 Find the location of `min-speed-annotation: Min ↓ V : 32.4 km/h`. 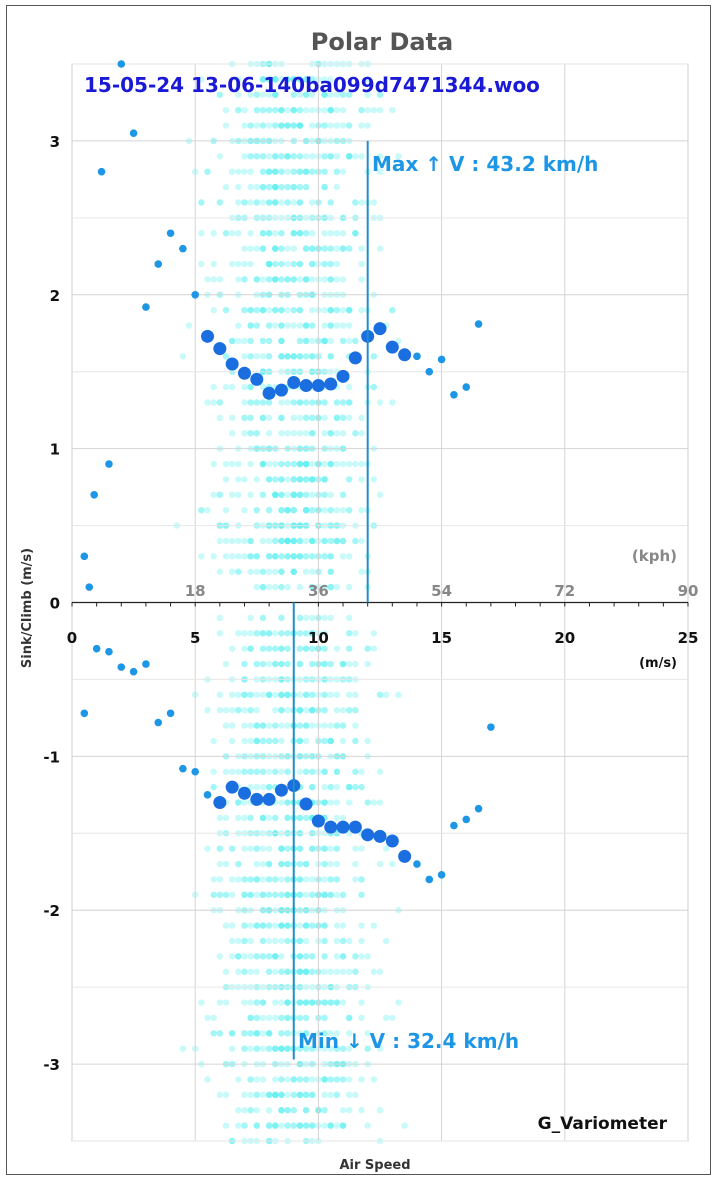

min-speed-annotation: Min ↓ V : 32.4 km/h is located at coordinates (408, 1041).